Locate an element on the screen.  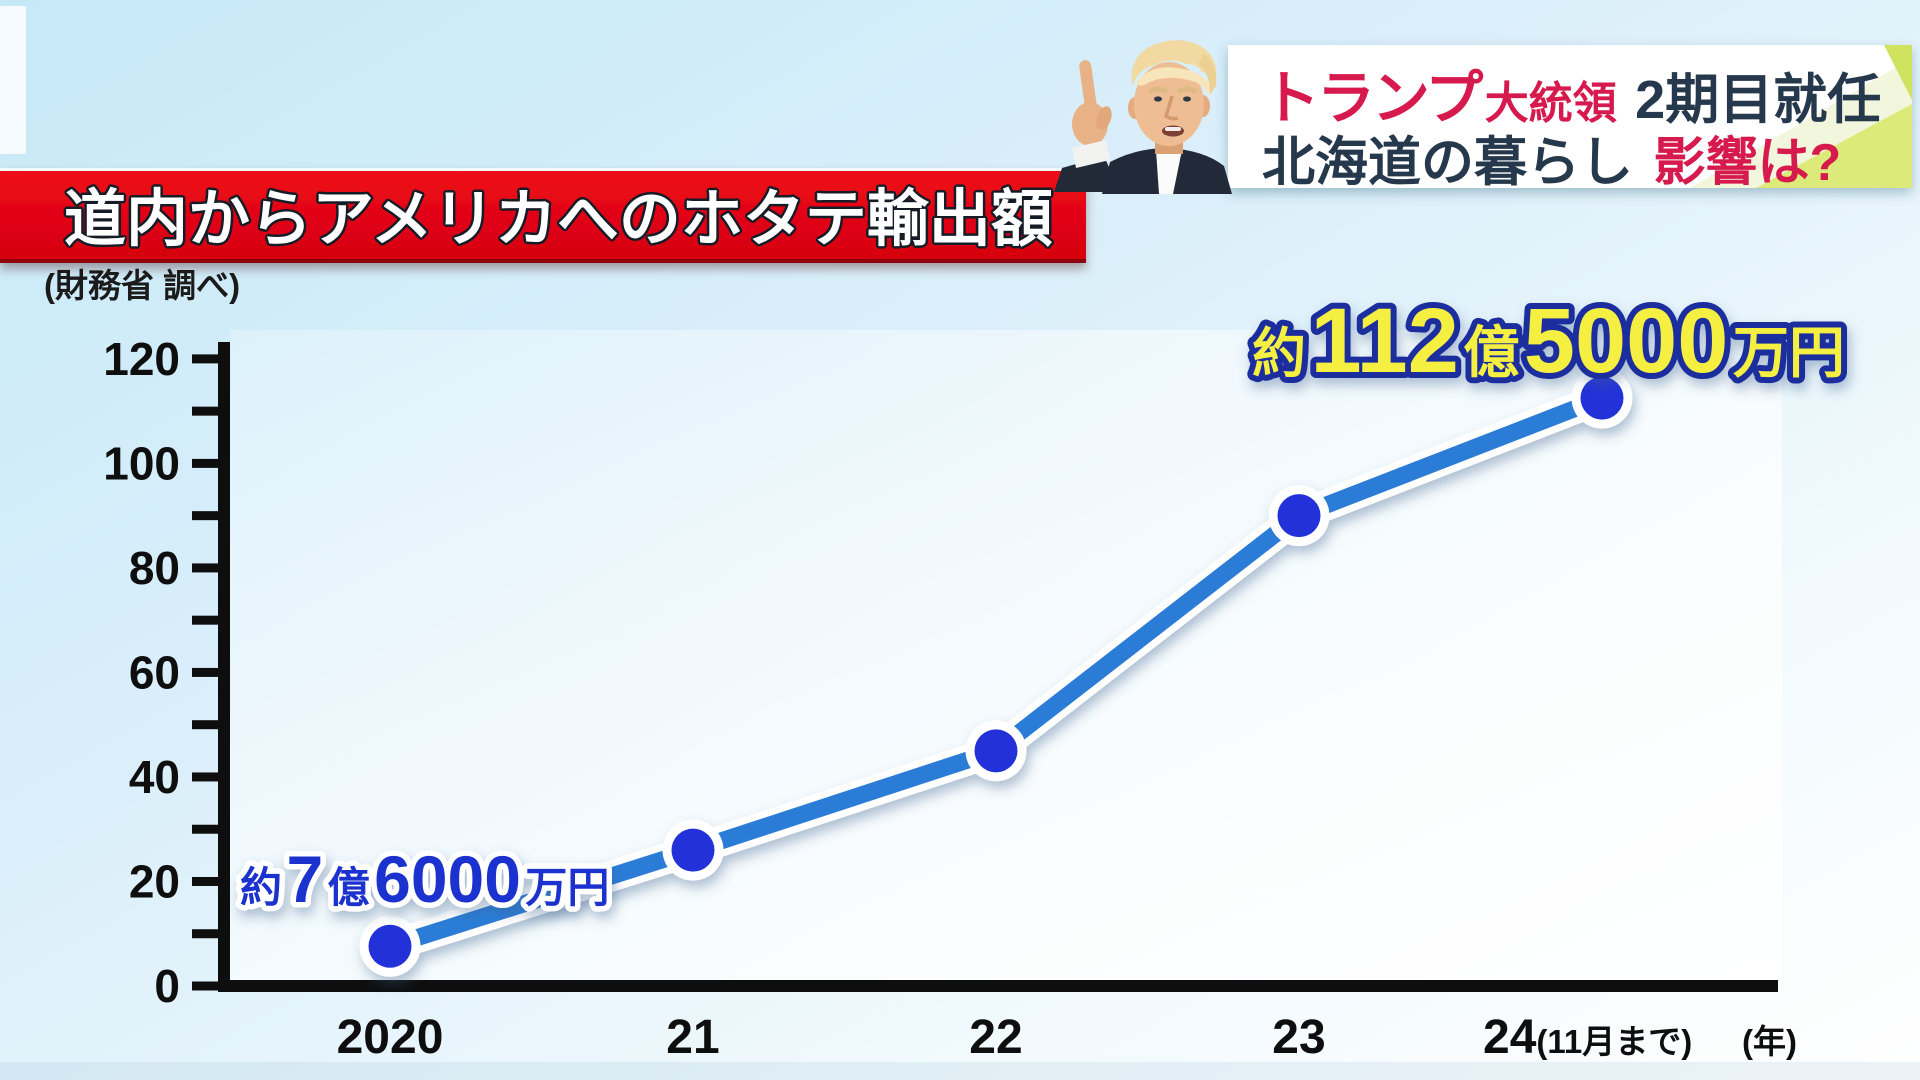
x-tick-label: 22 is located at coordinates (995, 1037).